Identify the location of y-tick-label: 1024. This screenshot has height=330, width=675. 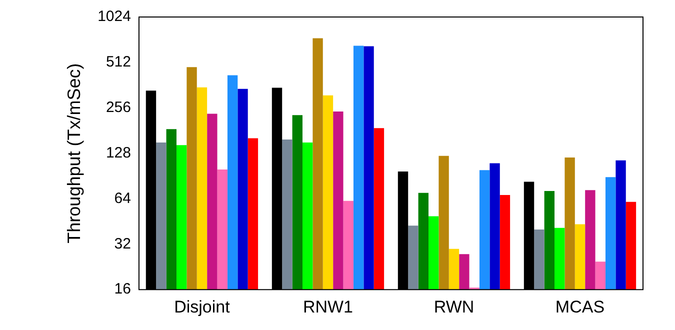
(114, 17).